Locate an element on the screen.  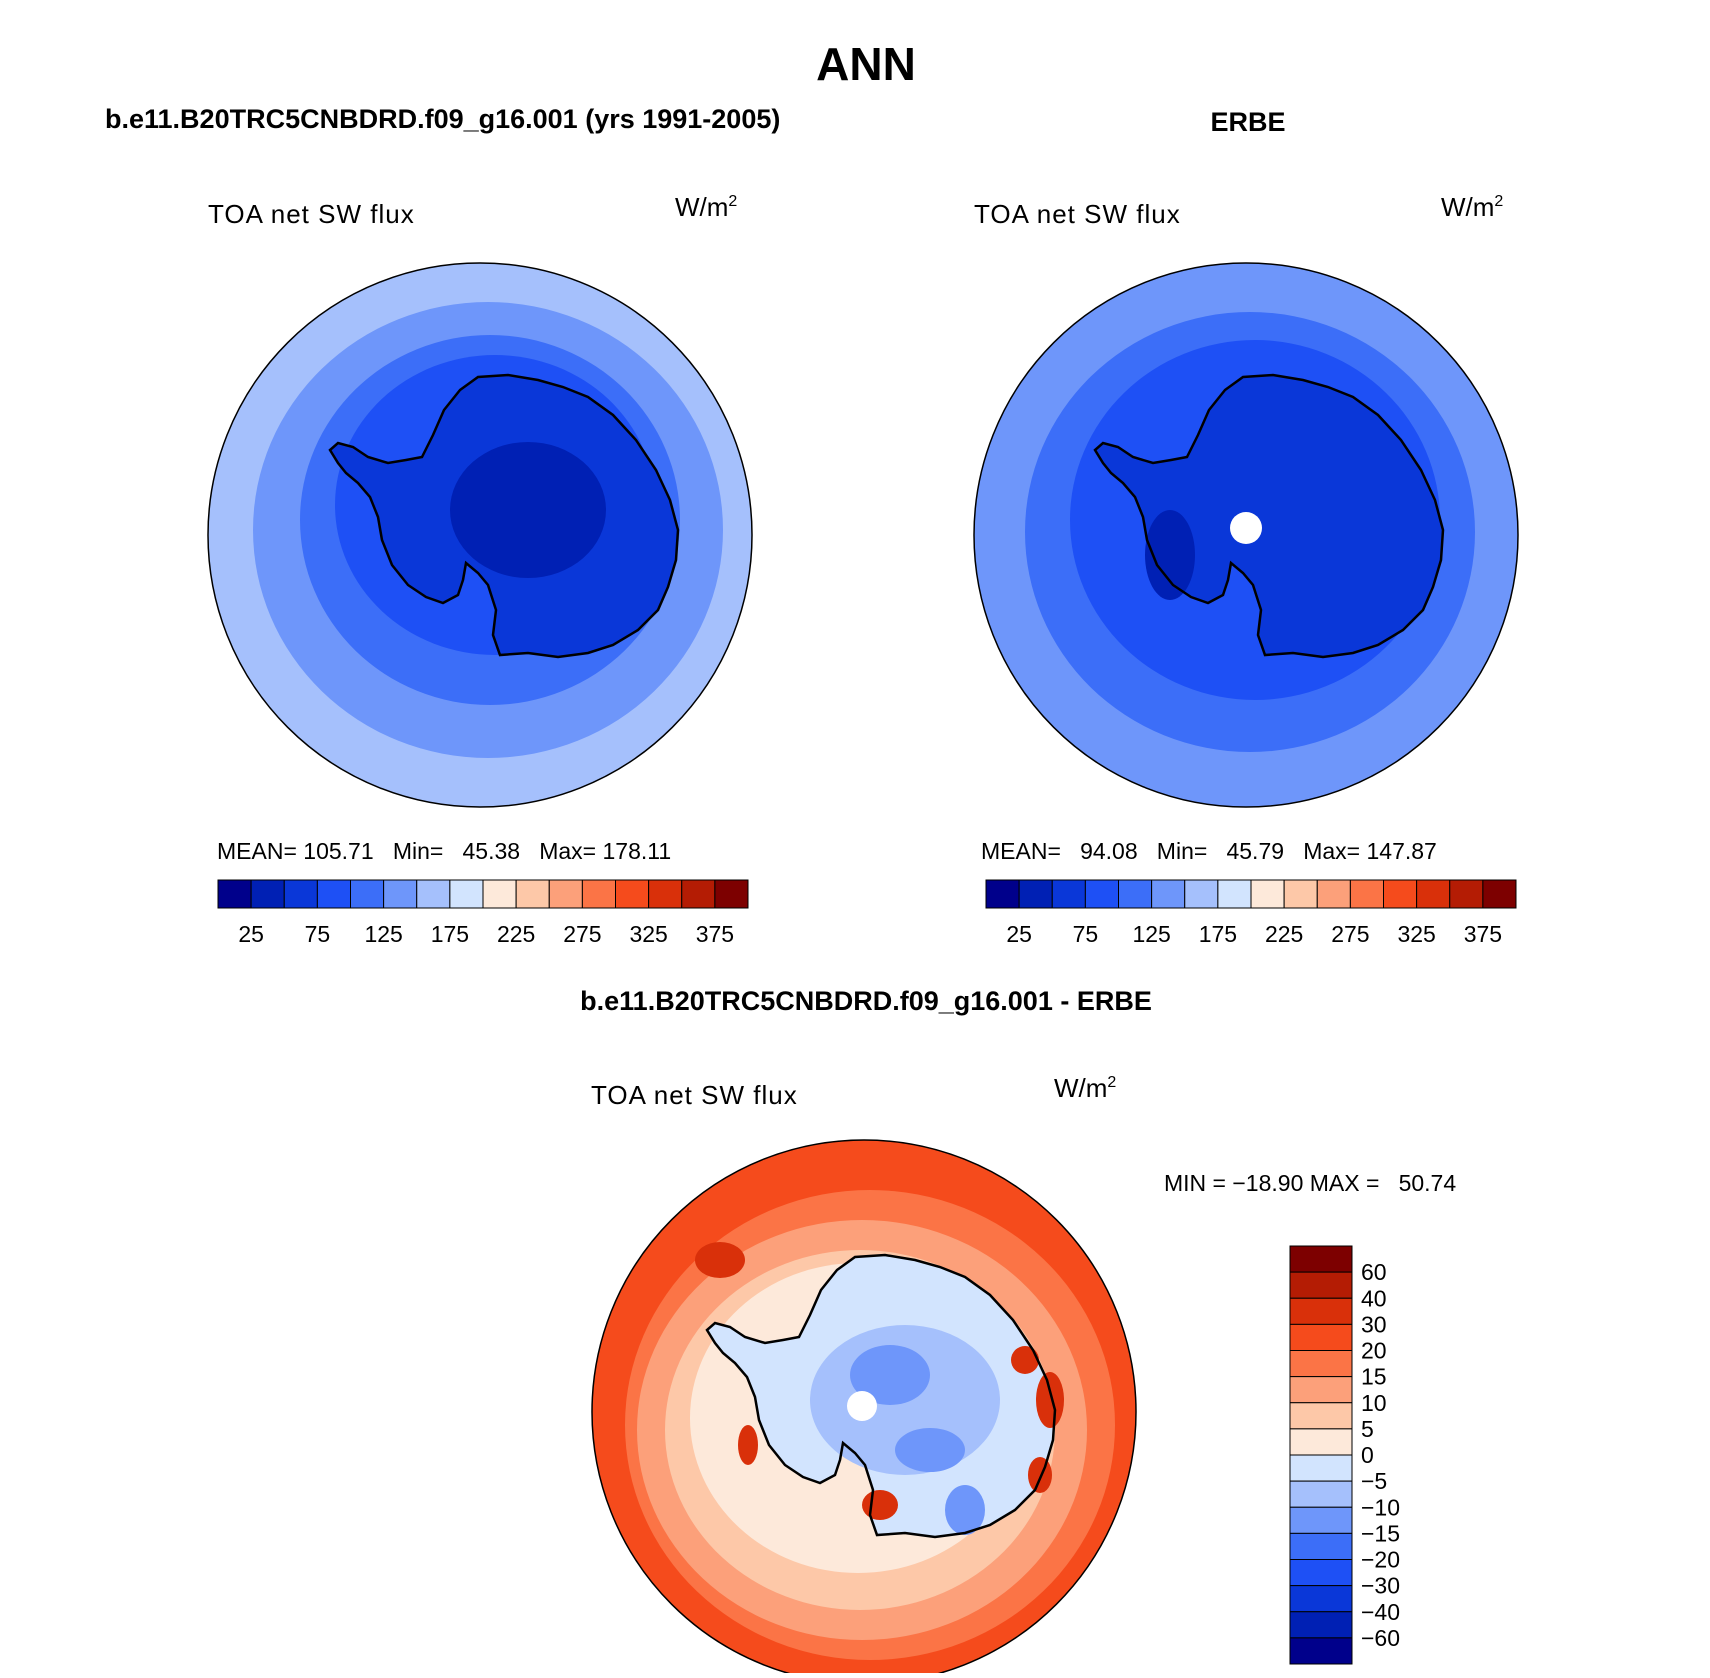
panel-model-stats: MEAN= 105.71 Min= 45.38 Max= 178.11 is located at coordinates (444, 851).